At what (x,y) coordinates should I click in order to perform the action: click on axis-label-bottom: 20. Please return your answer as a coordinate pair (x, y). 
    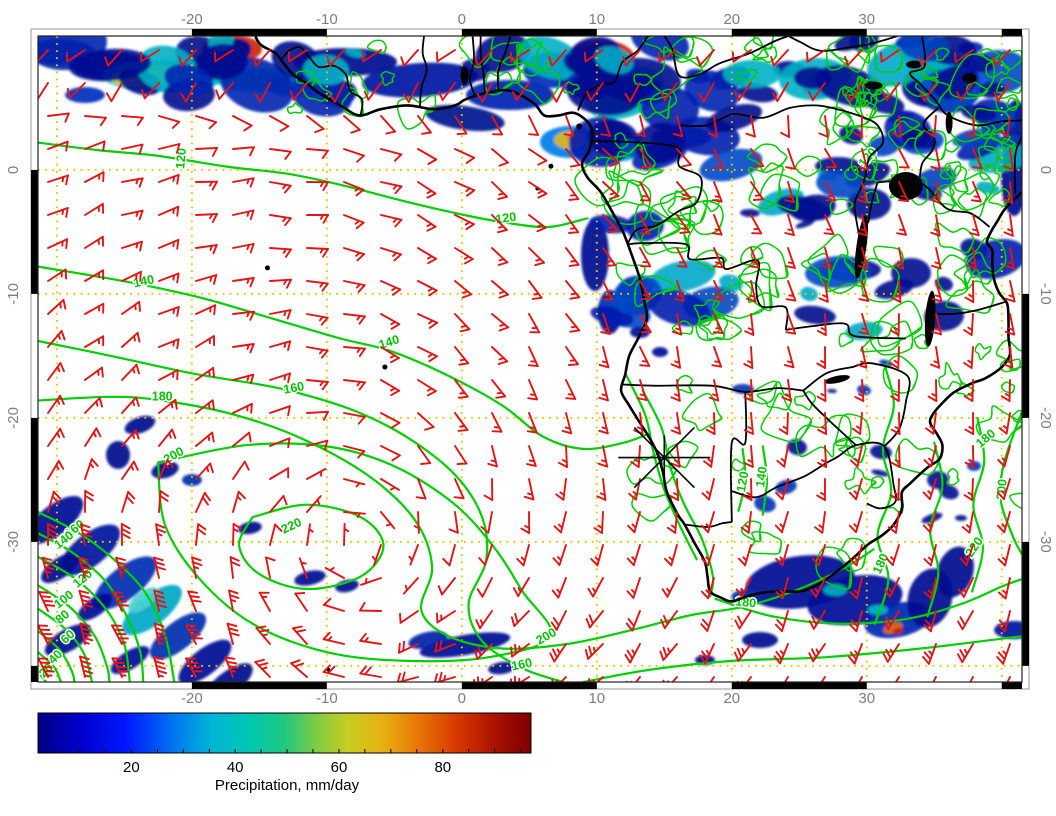
    Looking at the image, I should click on (731, 698).